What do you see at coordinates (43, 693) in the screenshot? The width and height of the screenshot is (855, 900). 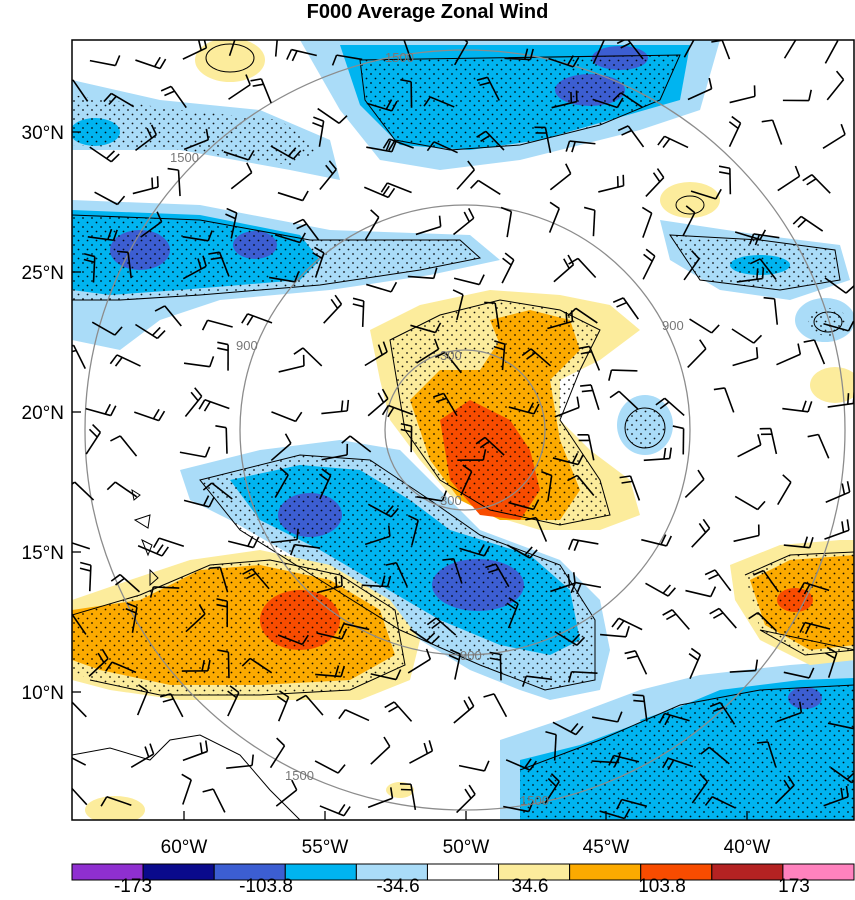 I see `lat-label-10n: 10°N` at bounding box center [43, 693].